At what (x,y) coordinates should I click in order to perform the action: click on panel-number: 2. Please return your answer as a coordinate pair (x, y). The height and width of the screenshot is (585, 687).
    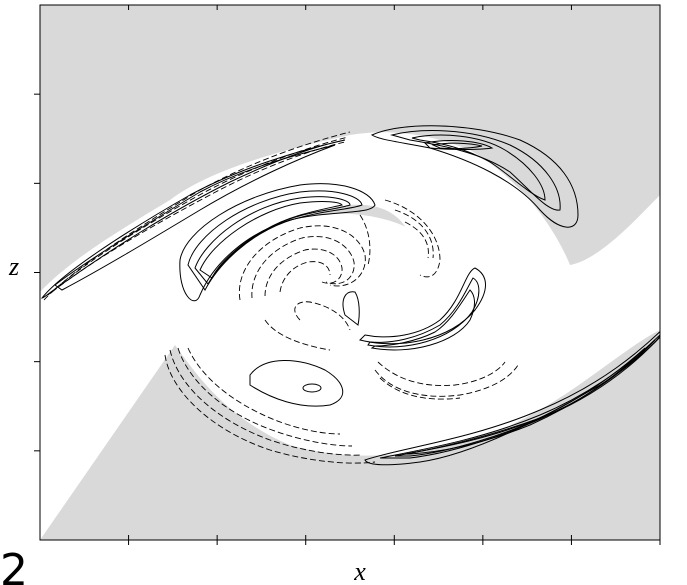
    Looking at the image, I should click on (14, 565).